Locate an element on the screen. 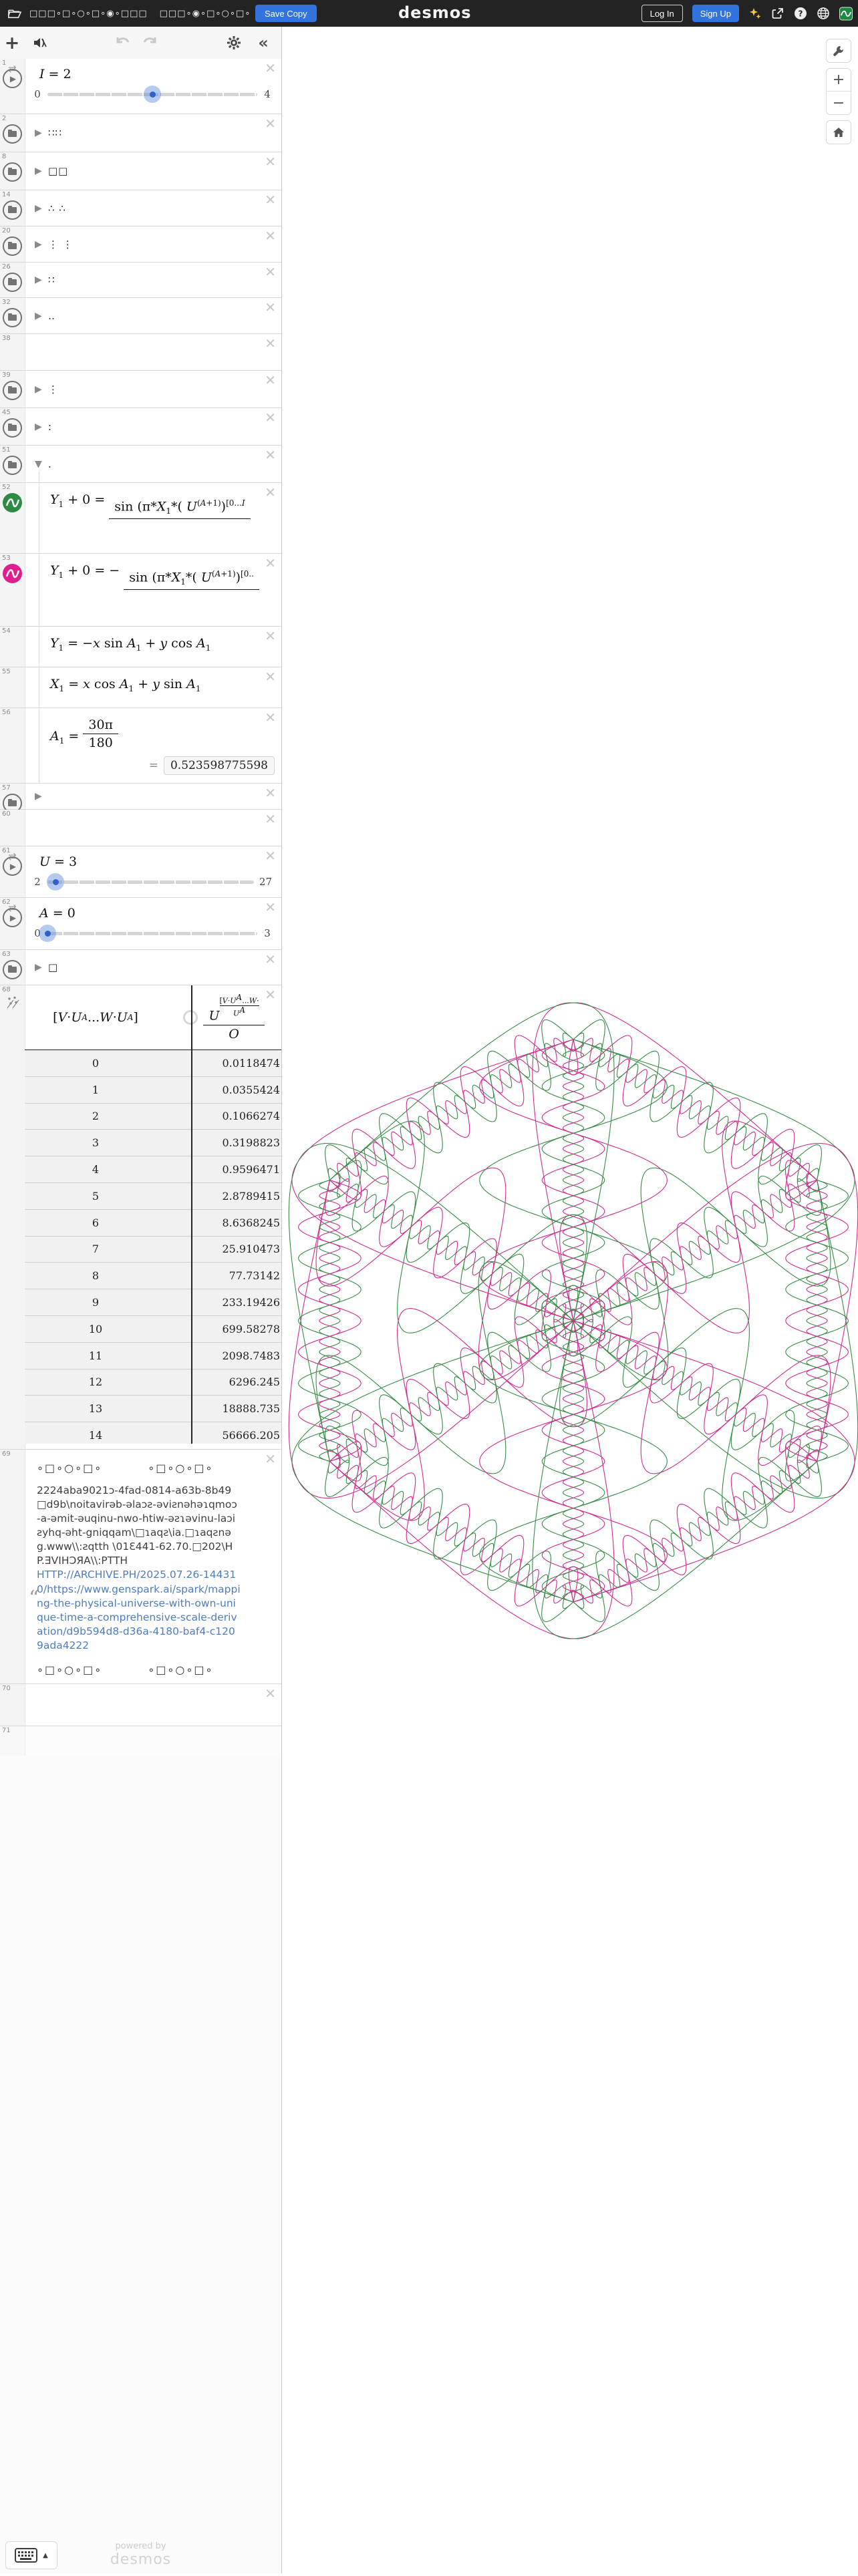 Image resolution: width=858 pixels, height=2576 pixels. folder-expanded-icon: ▼ is located at coordinates (38, 464).